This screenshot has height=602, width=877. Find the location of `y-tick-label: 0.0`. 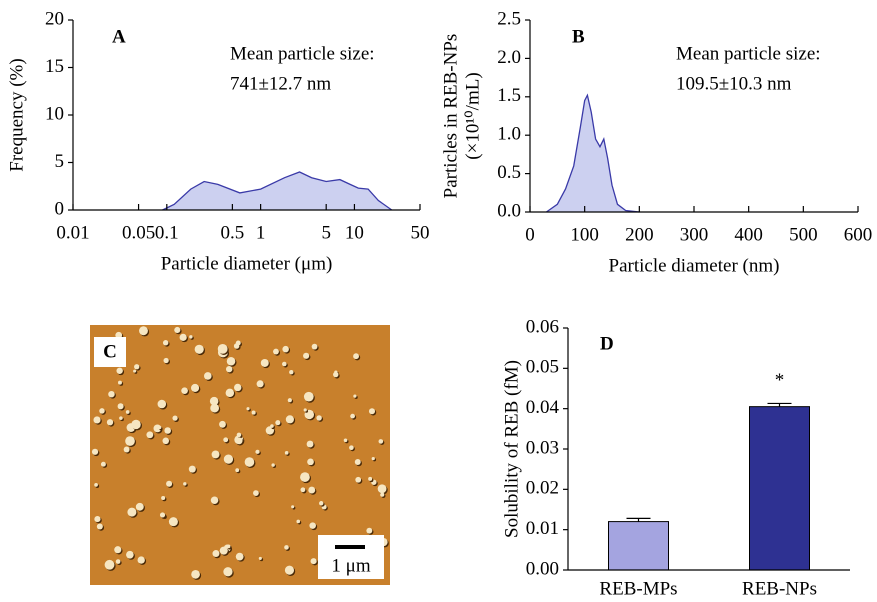

y-tick-label: 0.0 is located at coordinates (509, 210).